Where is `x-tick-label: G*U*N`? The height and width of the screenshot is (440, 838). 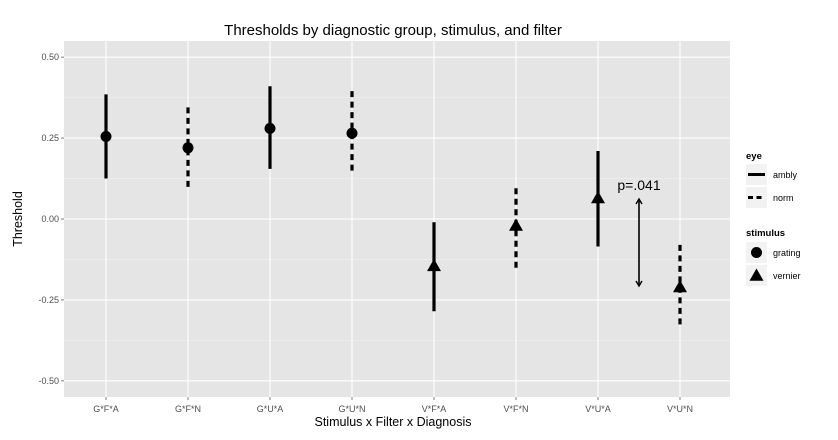
x-tick-label: G*U*N is located at coordinates (351, 409).